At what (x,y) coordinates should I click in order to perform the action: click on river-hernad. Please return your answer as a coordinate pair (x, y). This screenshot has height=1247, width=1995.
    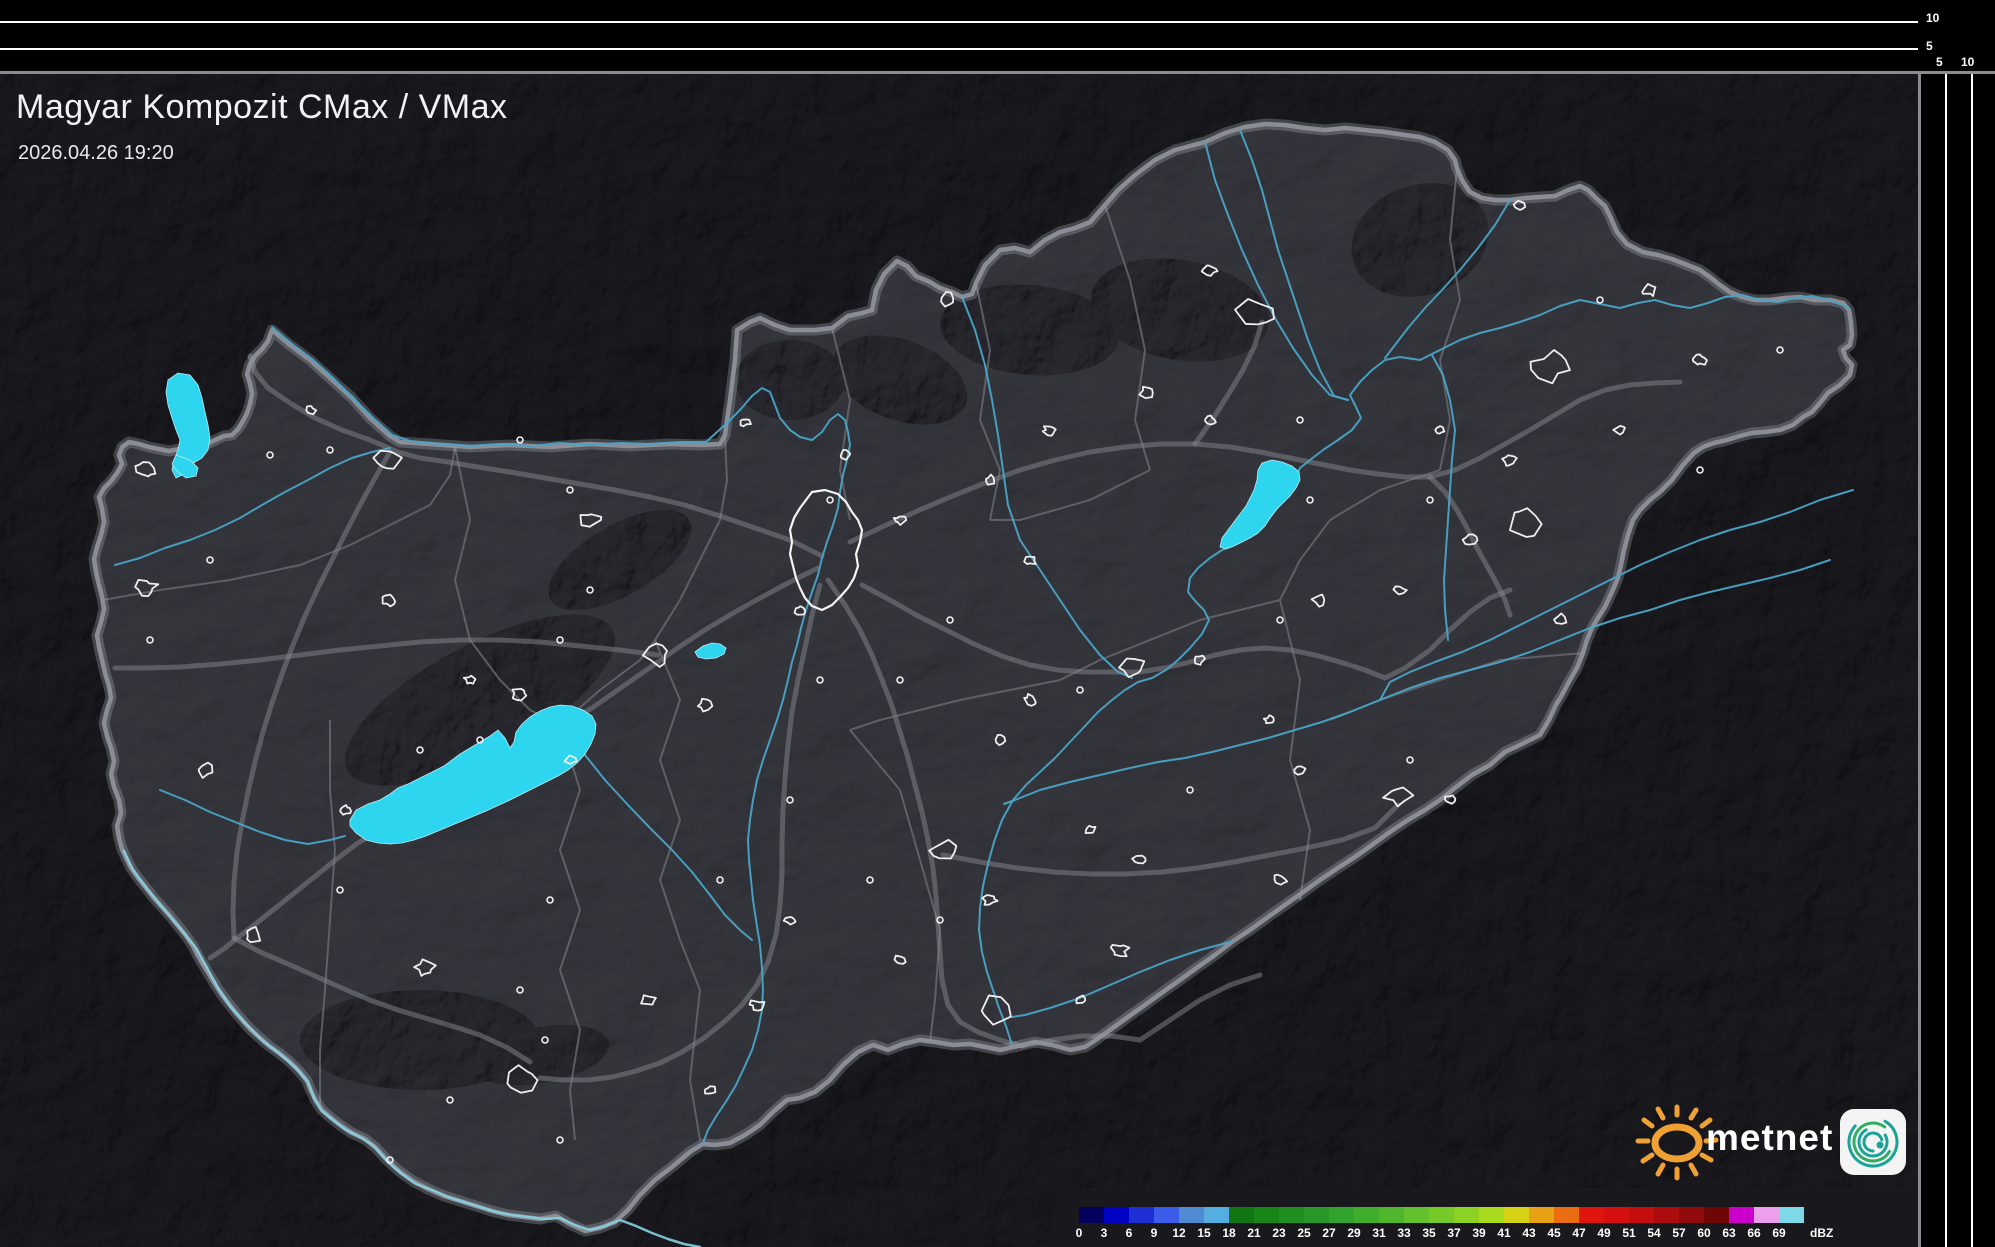
    Looking at the image, I should click on (1294, 265).